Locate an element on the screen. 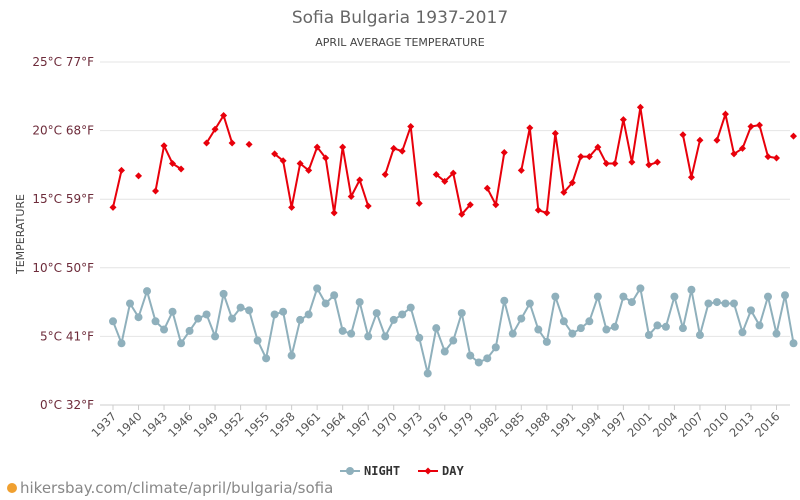  x-tick-label: 1940 is located at coordinates (129, 424).